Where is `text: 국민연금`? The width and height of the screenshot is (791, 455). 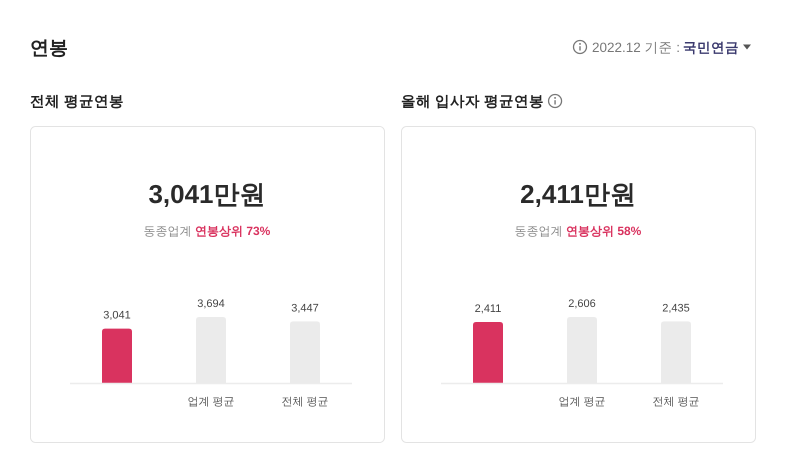 text: 국민연금 is located at coordinates (711, 47).